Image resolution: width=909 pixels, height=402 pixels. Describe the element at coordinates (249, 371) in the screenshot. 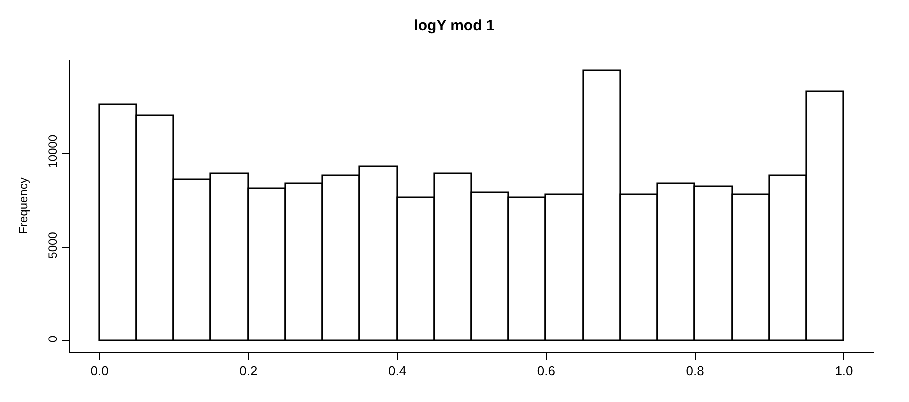

I see `x-tick-label: 0.2` at that location.